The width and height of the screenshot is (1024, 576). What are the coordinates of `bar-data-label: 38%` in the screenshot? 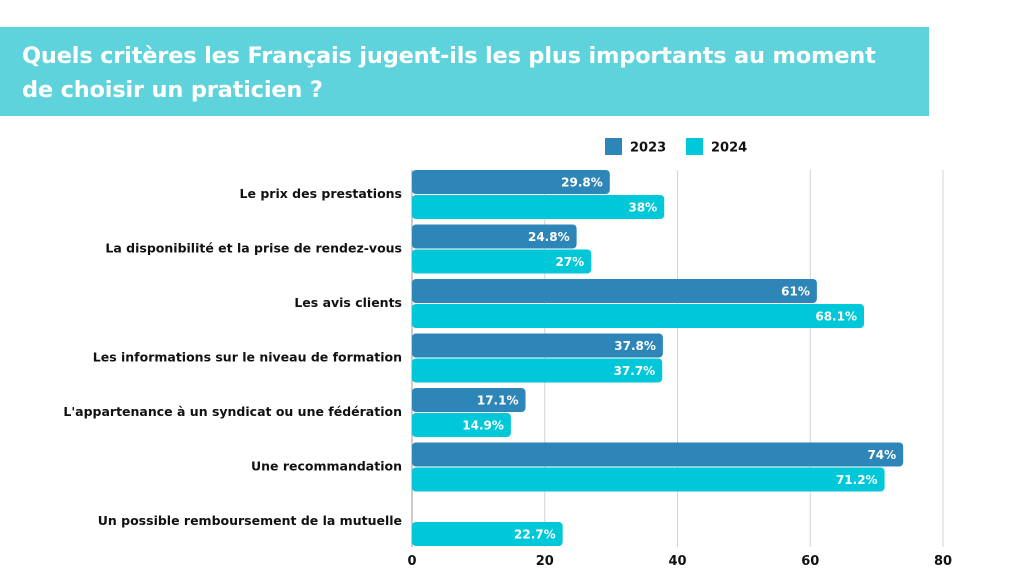 It's located at (642, 208).